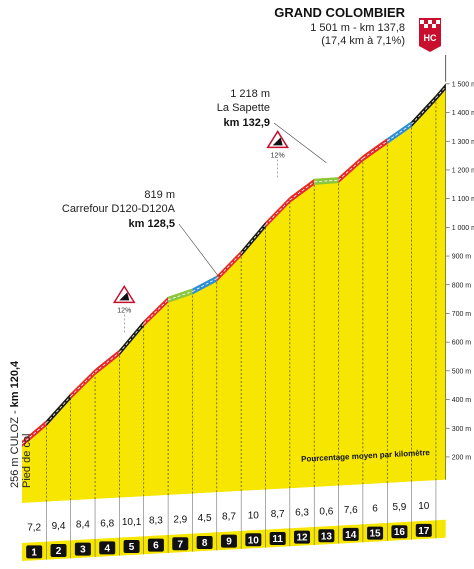 The height and width of the screenshot is (569, 474). I want to click on km-number: 6, so click(156, 546).